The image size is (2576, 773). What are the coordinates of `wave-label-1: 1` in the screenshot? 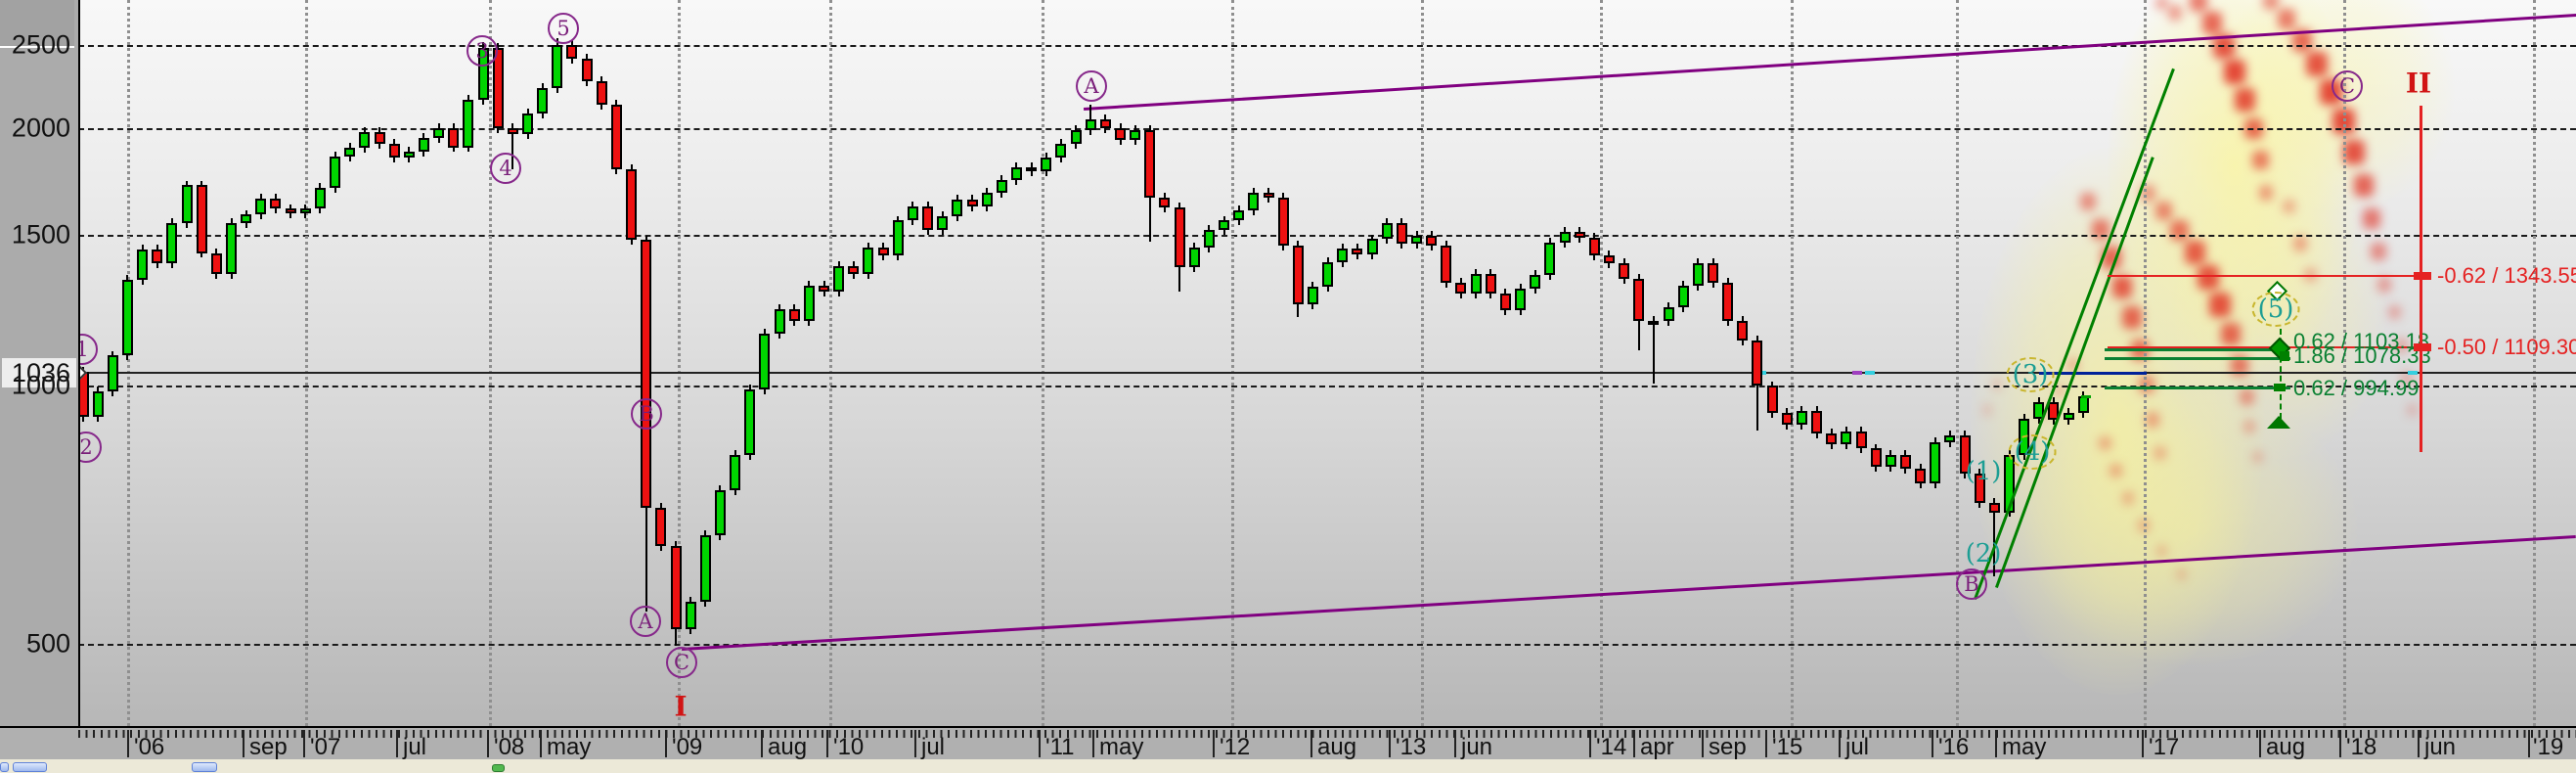 It's located at (88, 349).